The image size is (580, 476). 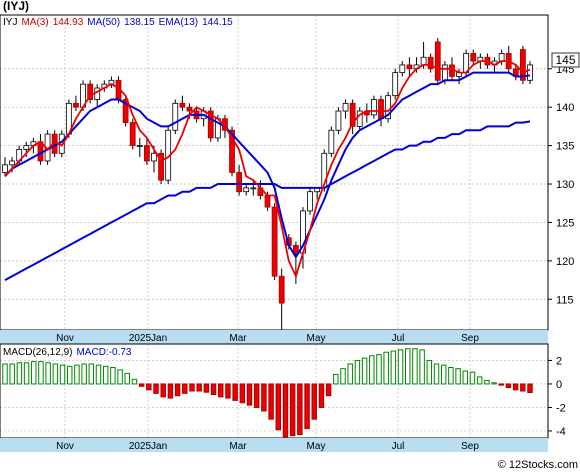 I want to click on x-tick-label: Sep, so click(x=470, y=338).